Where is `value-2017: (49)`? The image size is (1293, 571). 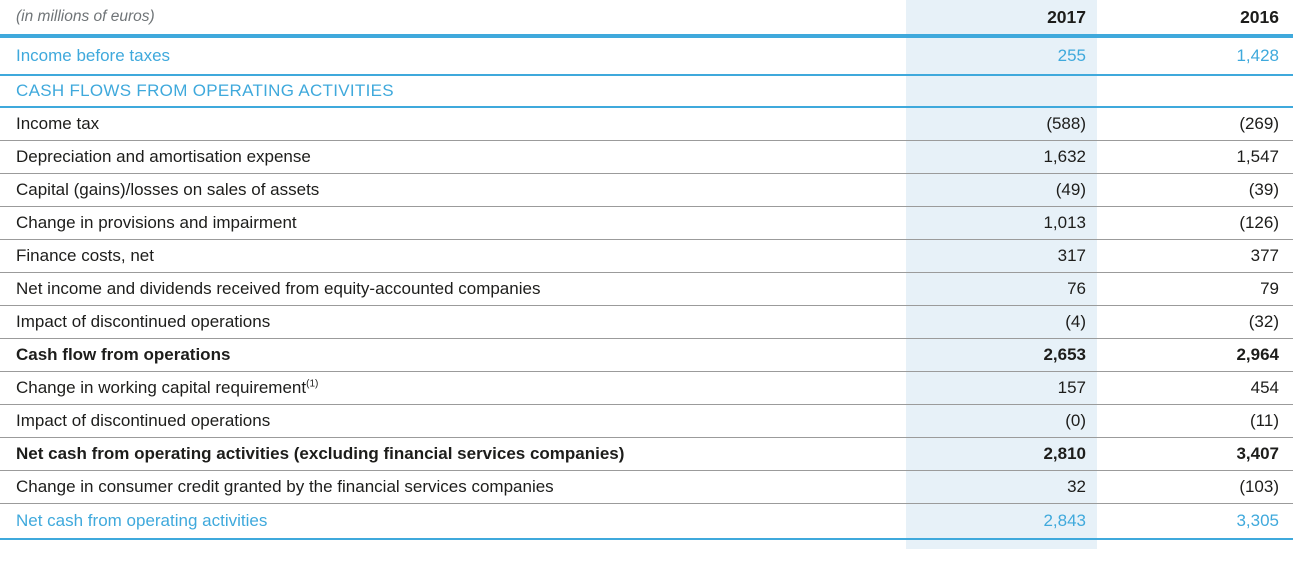
value-2017: (49) is located at coordinates (1001, 190).